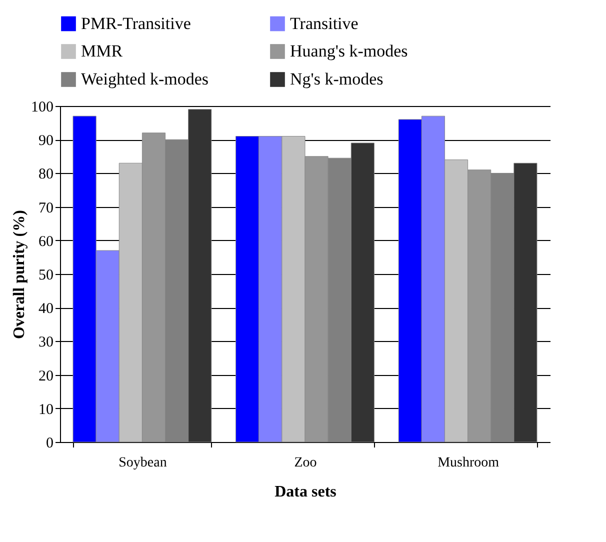 The height and width of the screenshot is (542, 606). Describe the element at coordinates (102, 51) in the screenshot. I see `legend-label: MMR` at that location.